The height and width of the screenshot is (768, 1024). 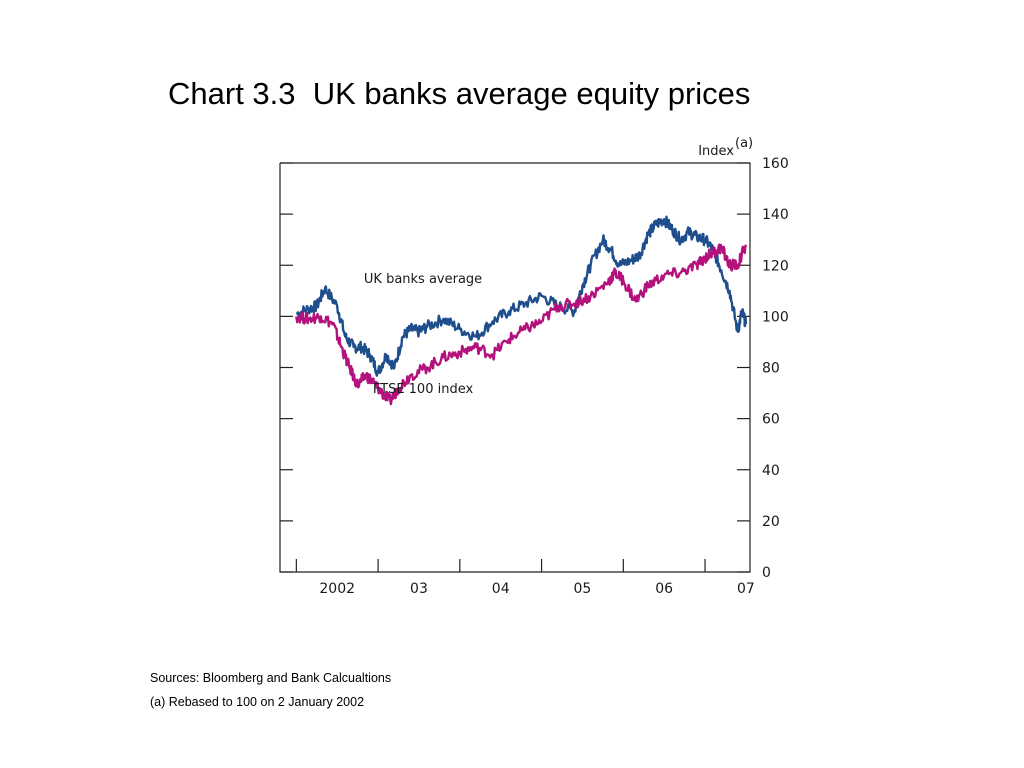 I want to click on chart-title: Chart 3.3 UK banks average equity prices, so click(x=459, y=93).